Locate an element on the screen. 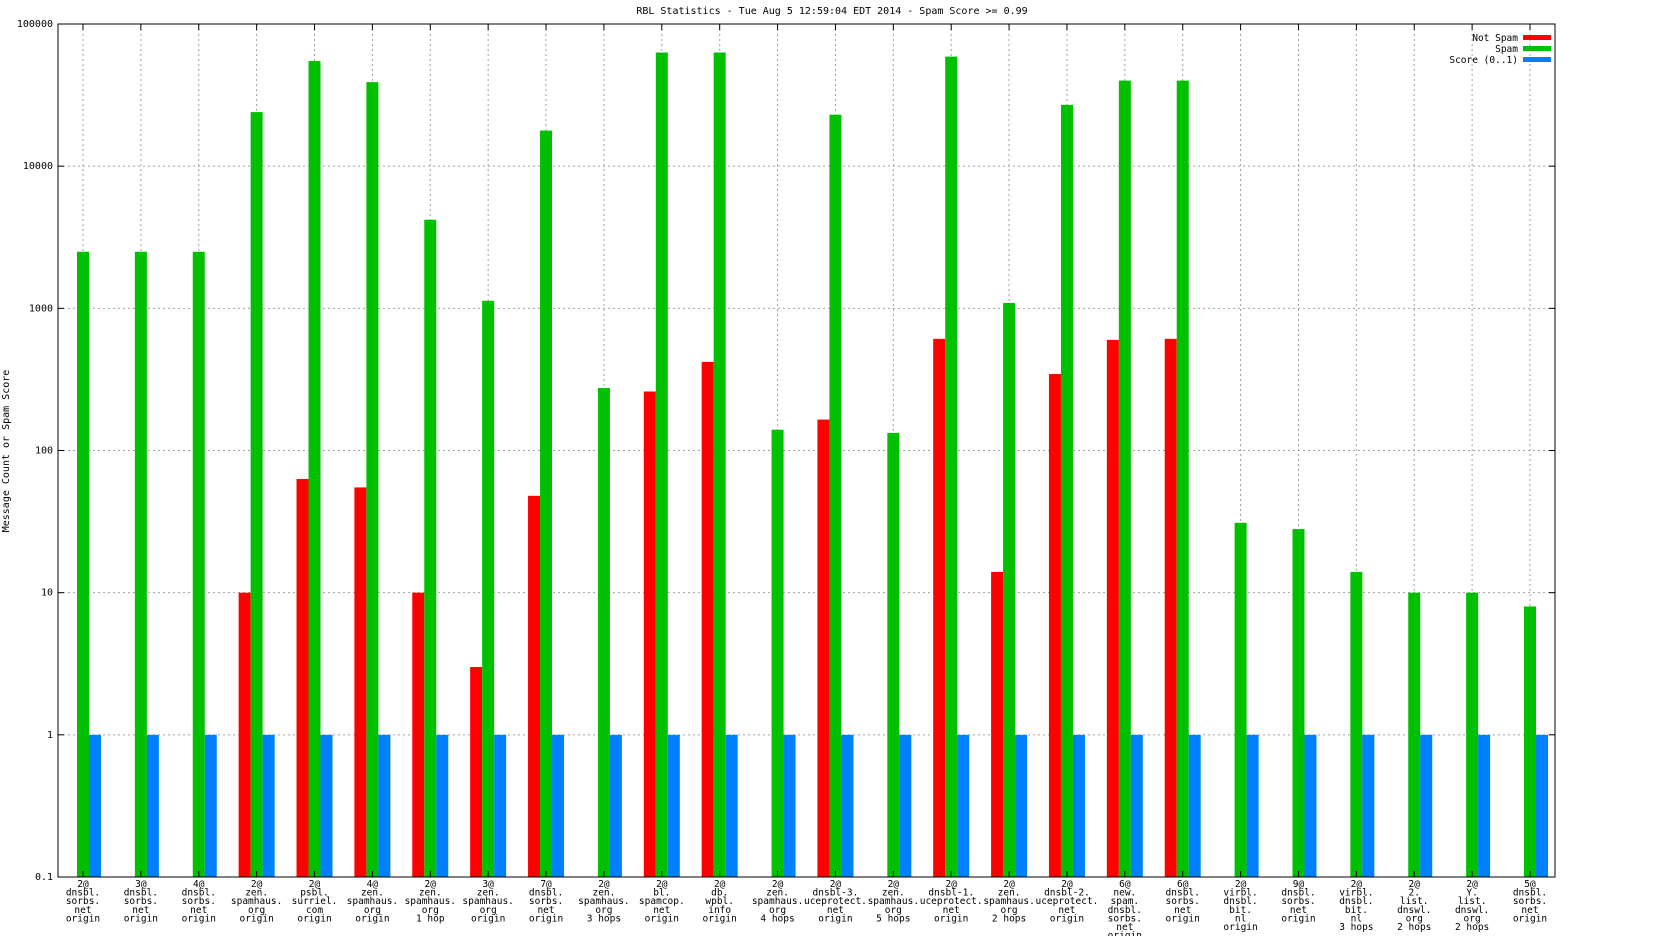 This screenshot has height=936, width=1664. x-category-label-line: new. is located at coordinates (1124, 893).